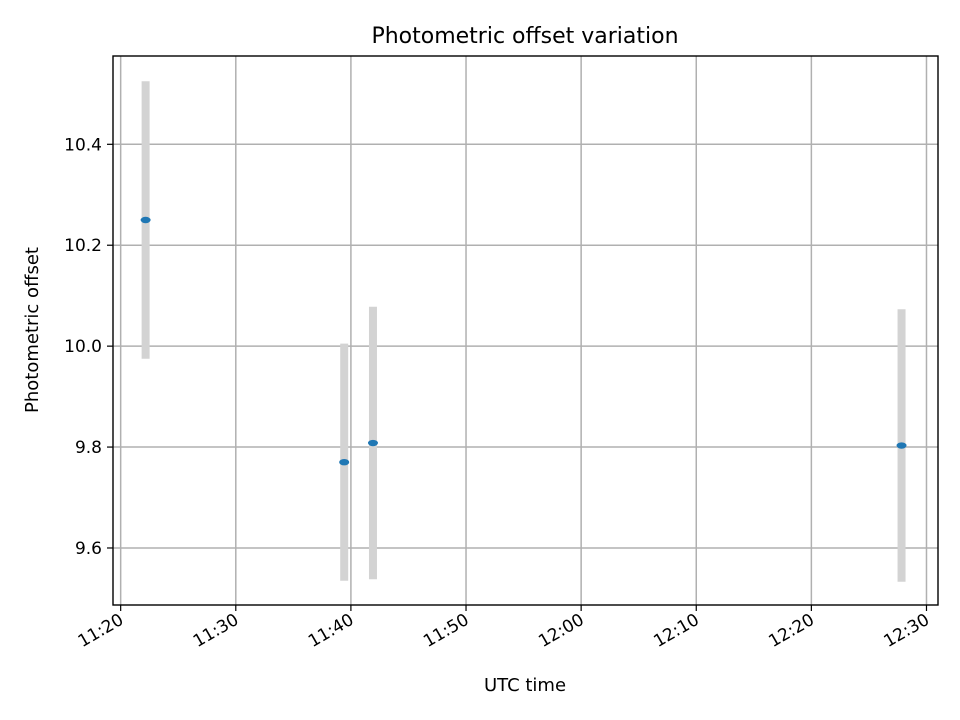 This screenshot has height=720, width=960. I want to click on y-tick-label: 9.6, so click(88, 549).